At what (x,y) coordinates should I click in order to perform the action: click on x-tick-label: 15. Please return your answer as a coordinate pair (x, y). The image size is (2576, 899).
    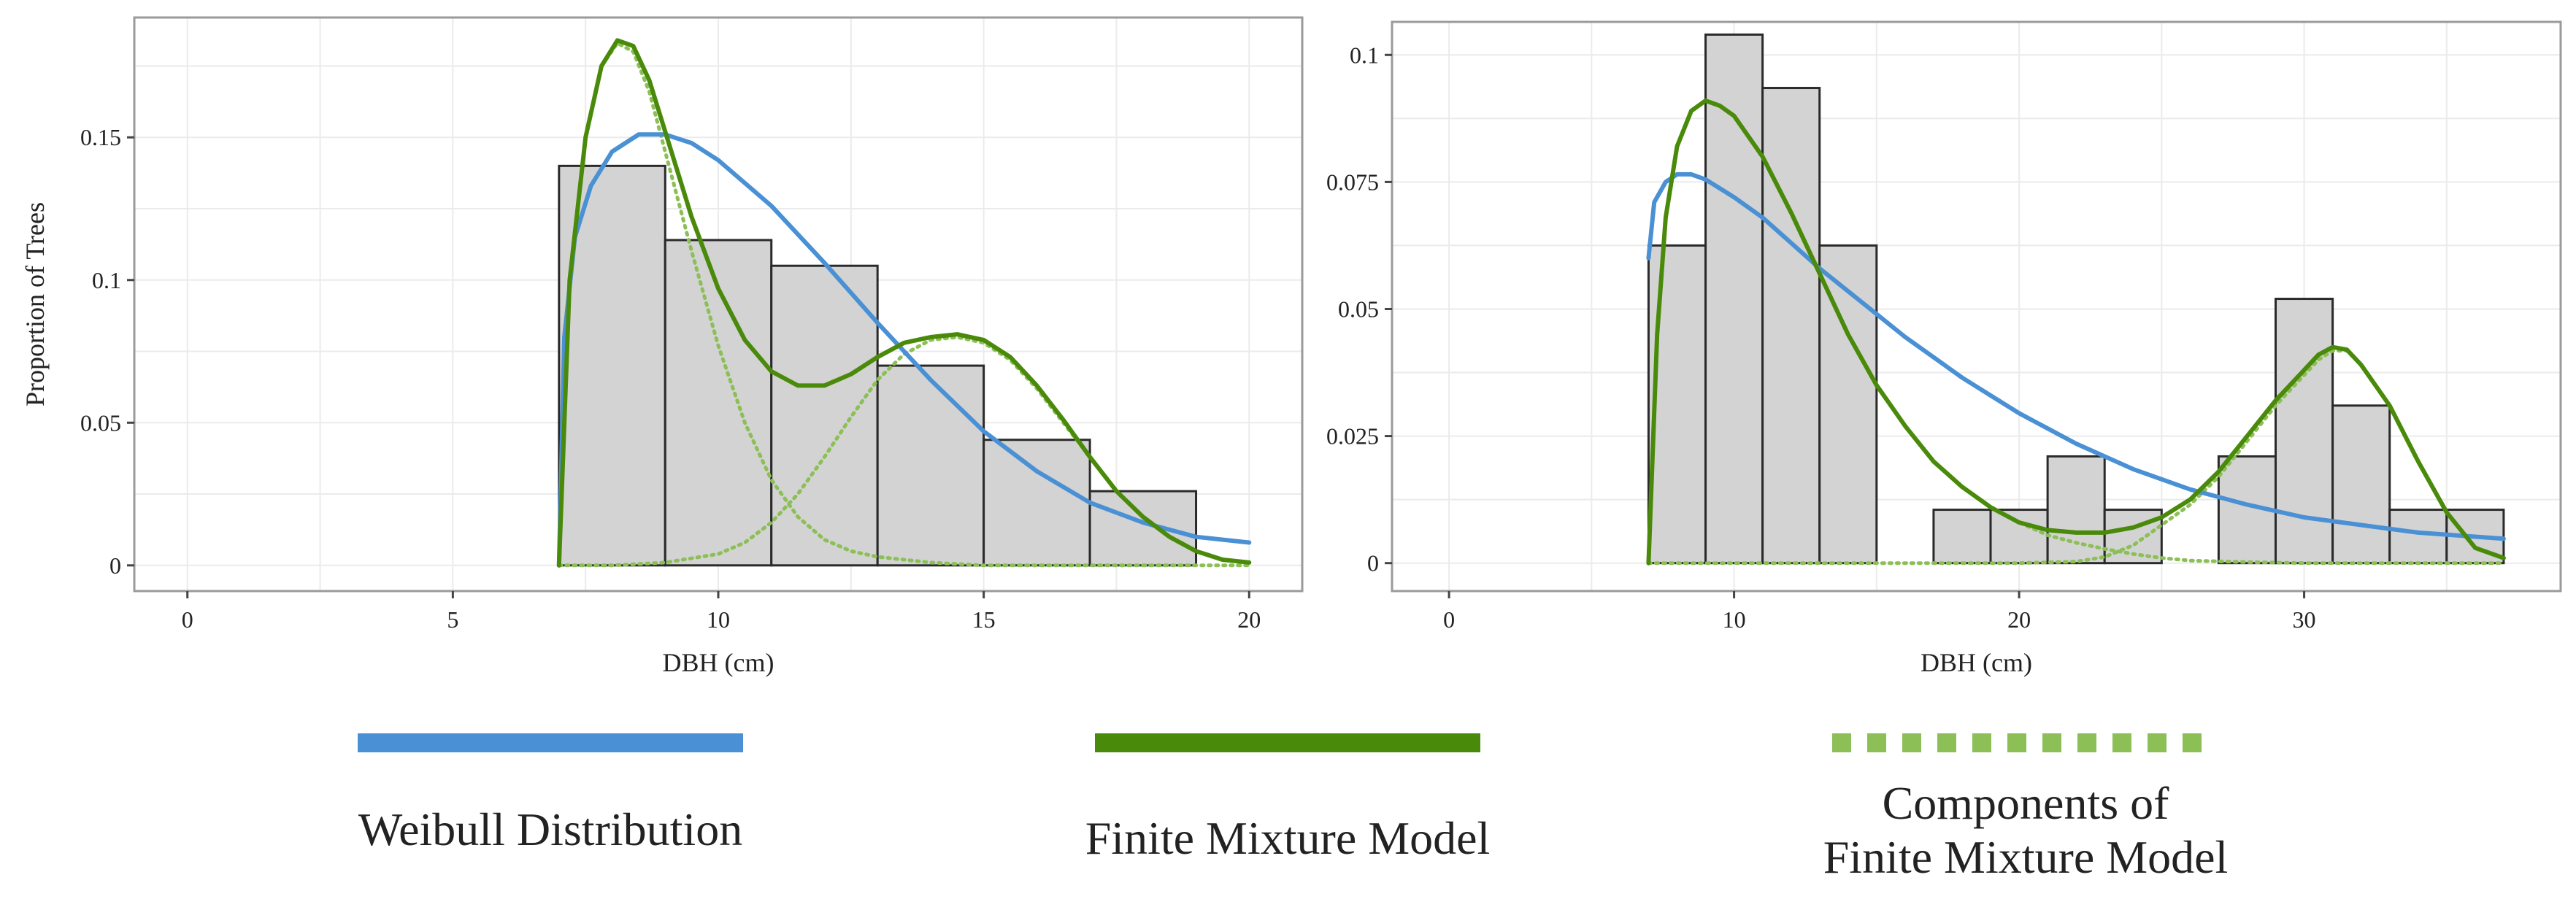
    Looking at the image, I should click on (984, 619).